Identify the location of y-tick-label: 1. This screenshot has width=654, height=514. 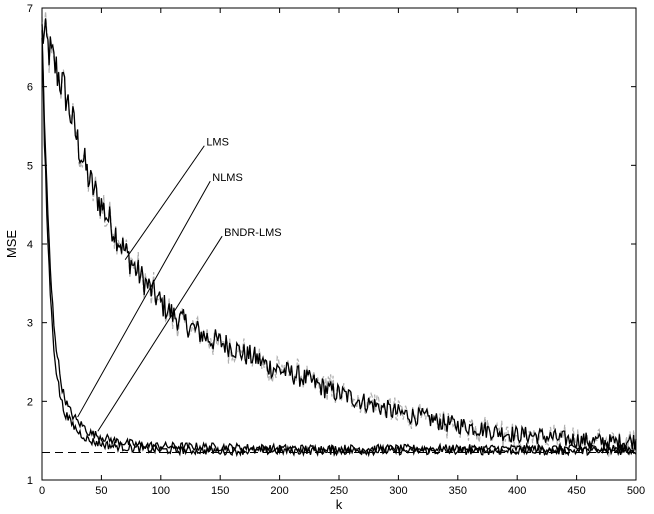
(30, 481).